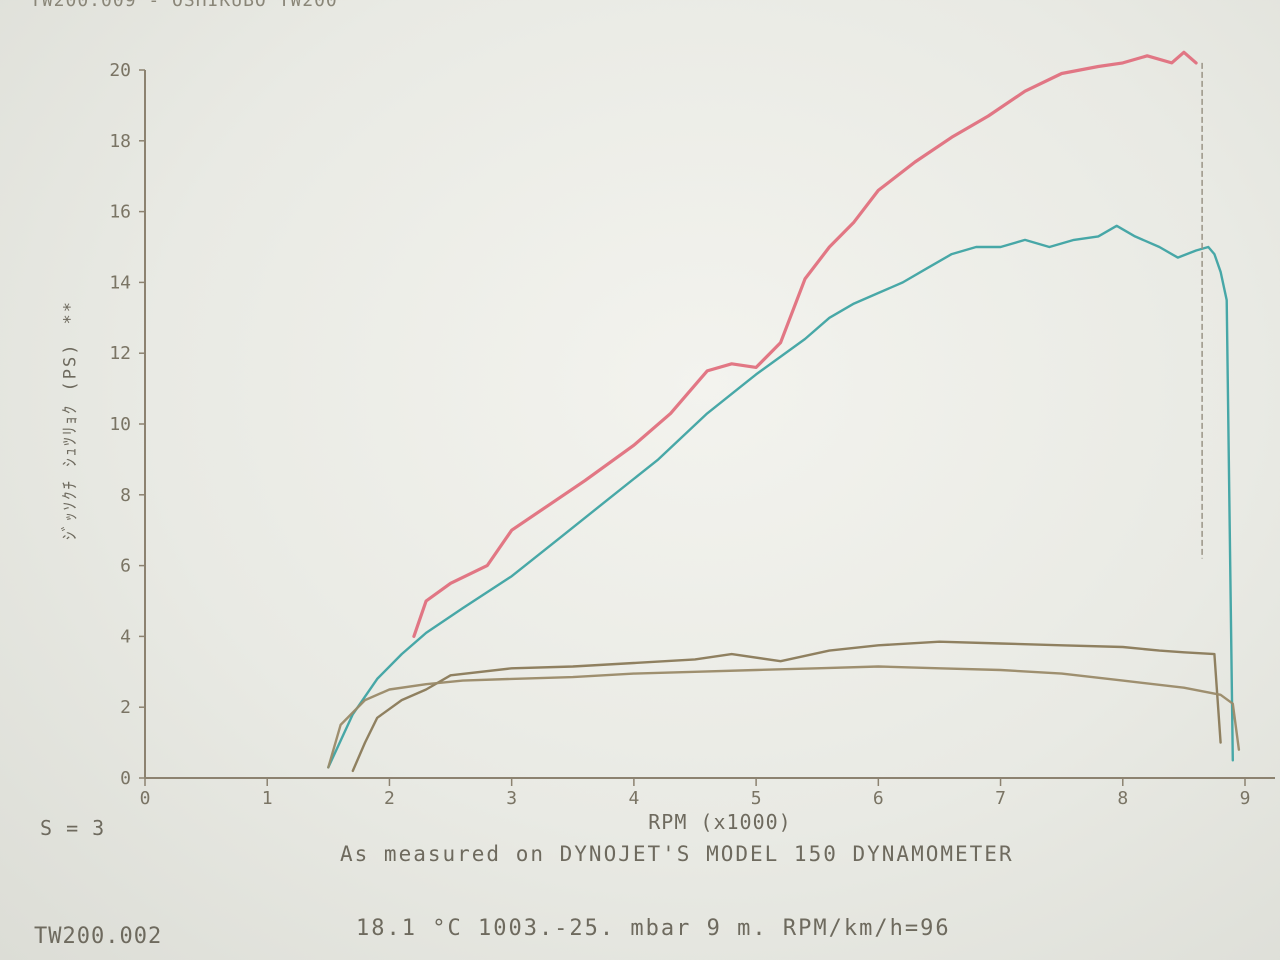 The width and height of the screenshot is (1280, 960). Describe the element at coordinates (267, 798) in the screenshot. I see `x-tick-label: 1` at that location.